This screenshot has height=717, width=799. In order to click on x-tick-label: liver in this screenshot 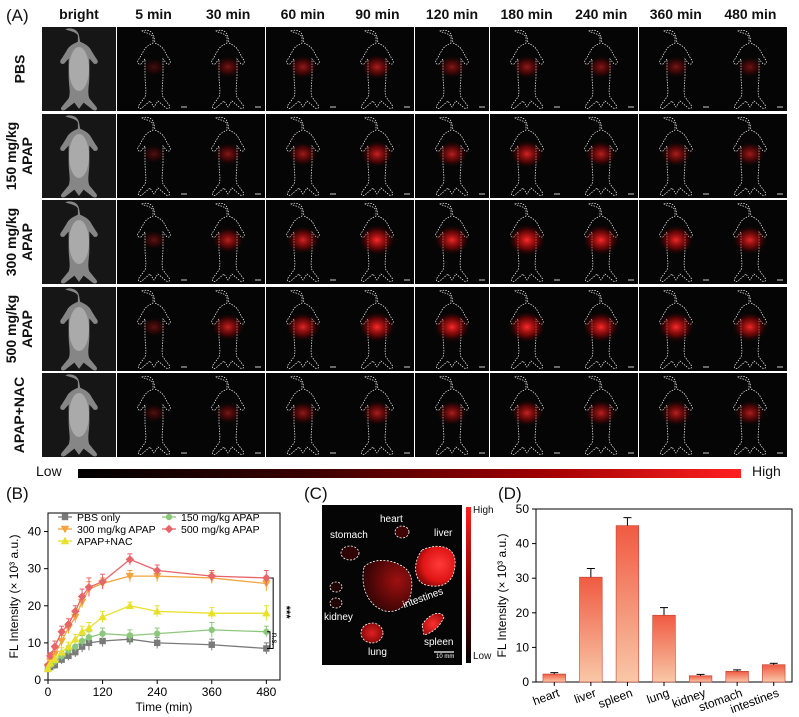, I will do `click(584, 696)`.